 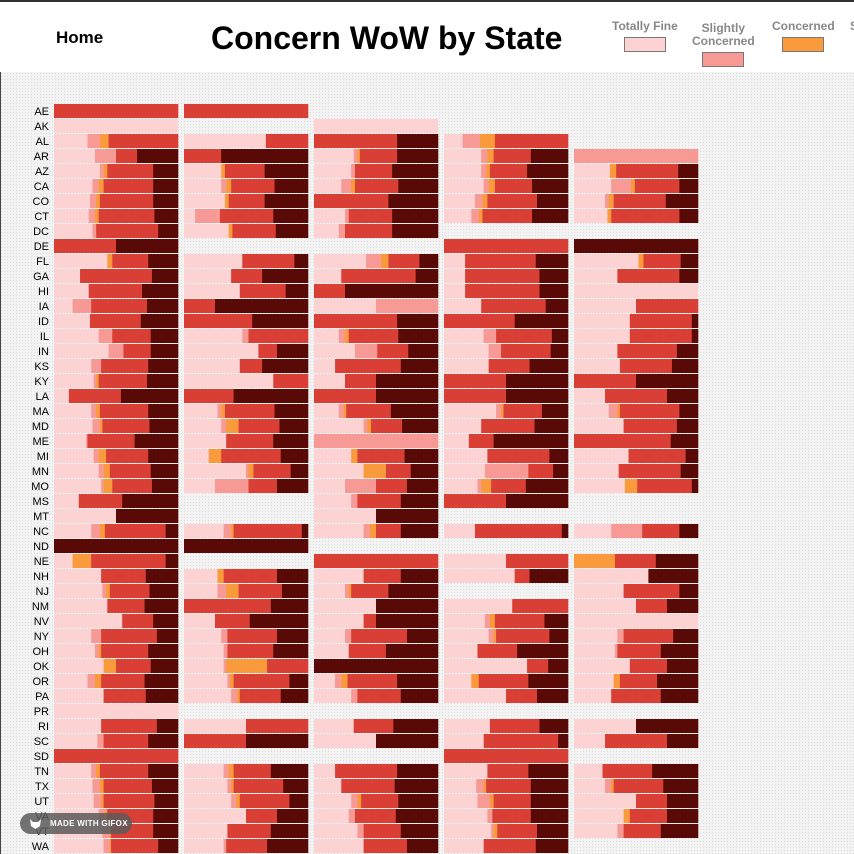 I want to click on state-label: NJ, so click(x=42, y=592).